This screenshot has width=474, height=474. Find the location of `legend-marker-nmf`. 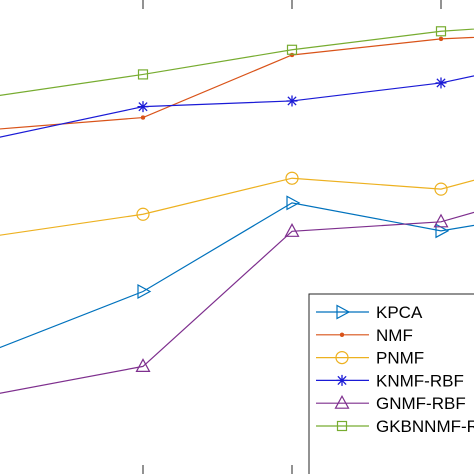

legend-marker-nmf is located at coordinates (342, 335).